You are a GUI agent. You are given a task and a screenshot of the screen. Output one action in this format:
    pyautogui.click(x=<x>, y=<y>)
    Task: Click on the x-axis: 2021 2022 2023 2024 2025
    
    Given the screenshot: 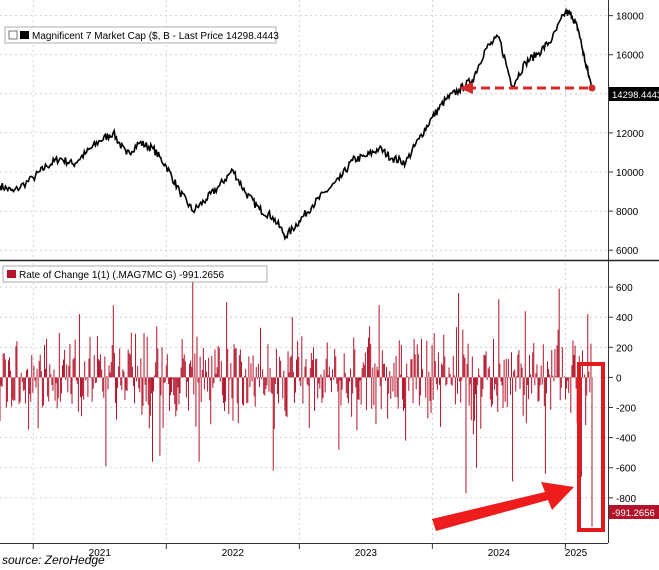 What is the action you would take?
    pyautogui.click(x=310, y=551)
    